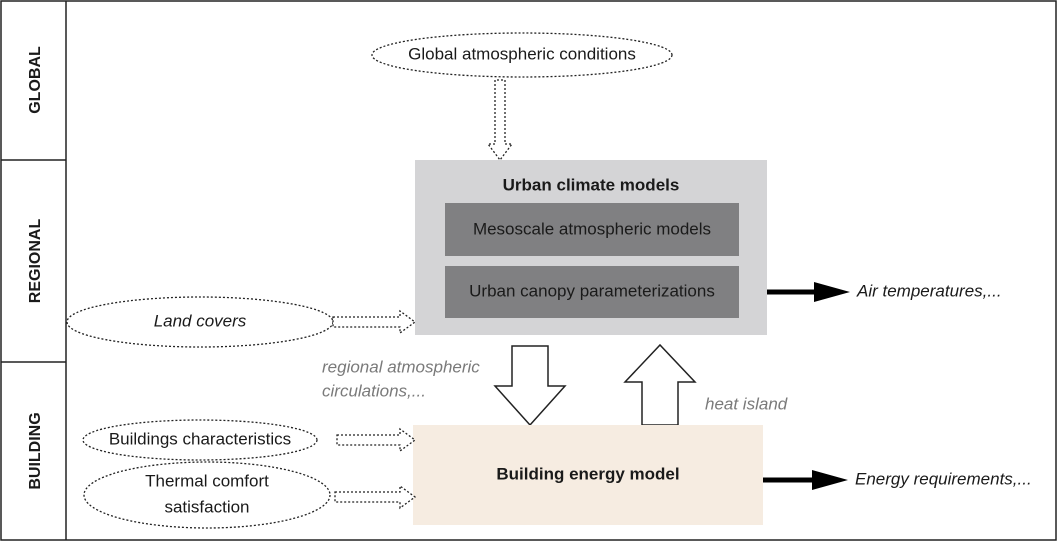 The image size is (1057, 541). I want to click on level-label: GLOBAL, so click(35, 80).